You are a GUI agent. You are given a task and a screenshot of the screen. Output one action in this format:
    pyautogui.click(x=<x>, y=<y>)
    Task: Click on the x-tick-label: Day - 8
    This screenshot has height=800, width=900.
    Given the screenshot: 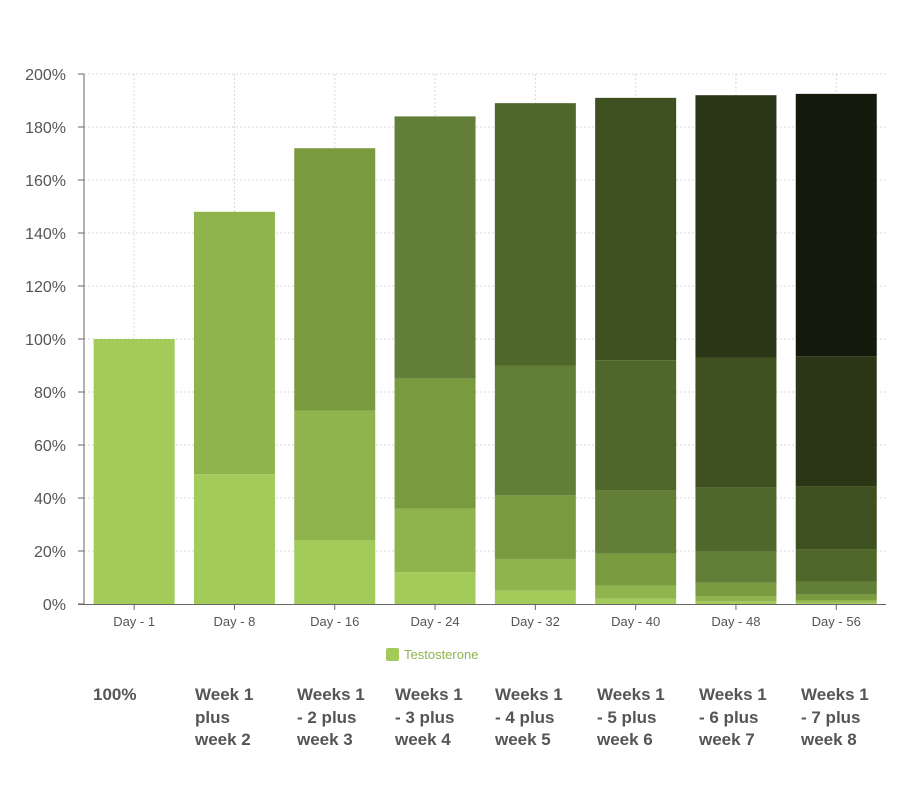 What is the action you would take?
    pyautogui.click(x=234, y=621)
    